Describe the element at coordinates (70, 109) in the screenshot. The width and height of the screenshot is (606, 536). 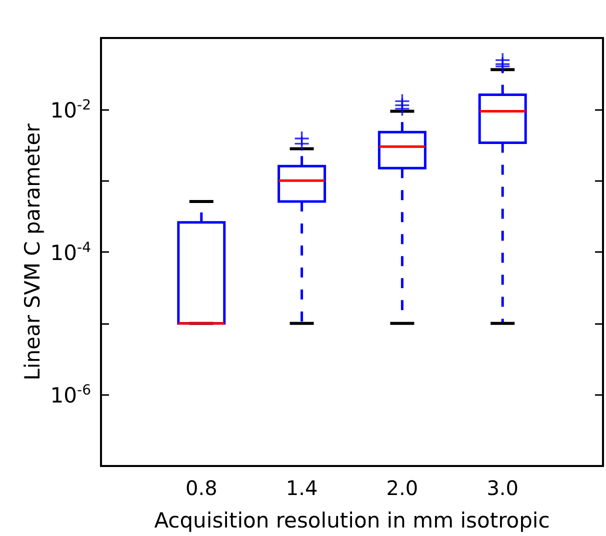
I see `y-tick-label: 10$^{-2}$` at that location.